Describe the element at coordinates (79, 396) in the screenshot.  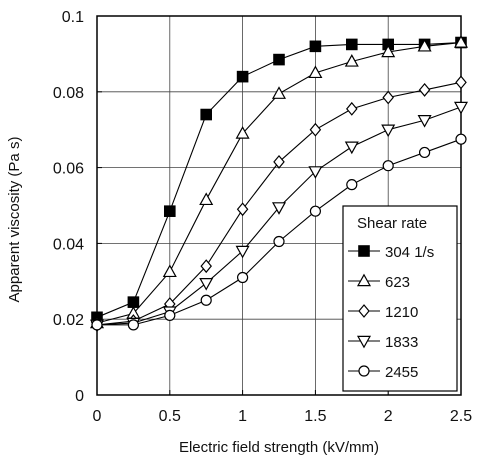
I see `y-tick-label: 0` at that location.